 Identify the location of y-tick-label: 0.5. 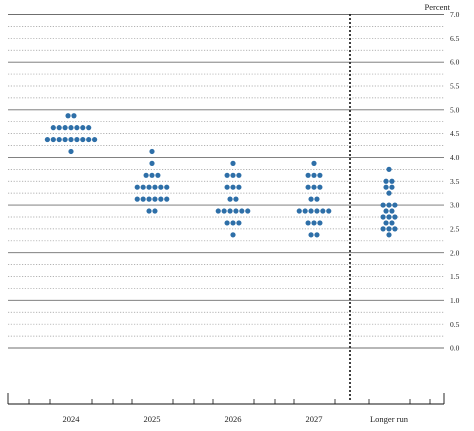
(455, 324).